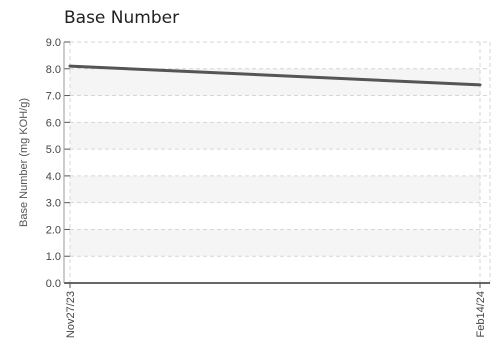  What do you see at coordinates (53, 97) in the screenshot?
I see `y-tick-label: 7.0` at bounding box center [53, 97].